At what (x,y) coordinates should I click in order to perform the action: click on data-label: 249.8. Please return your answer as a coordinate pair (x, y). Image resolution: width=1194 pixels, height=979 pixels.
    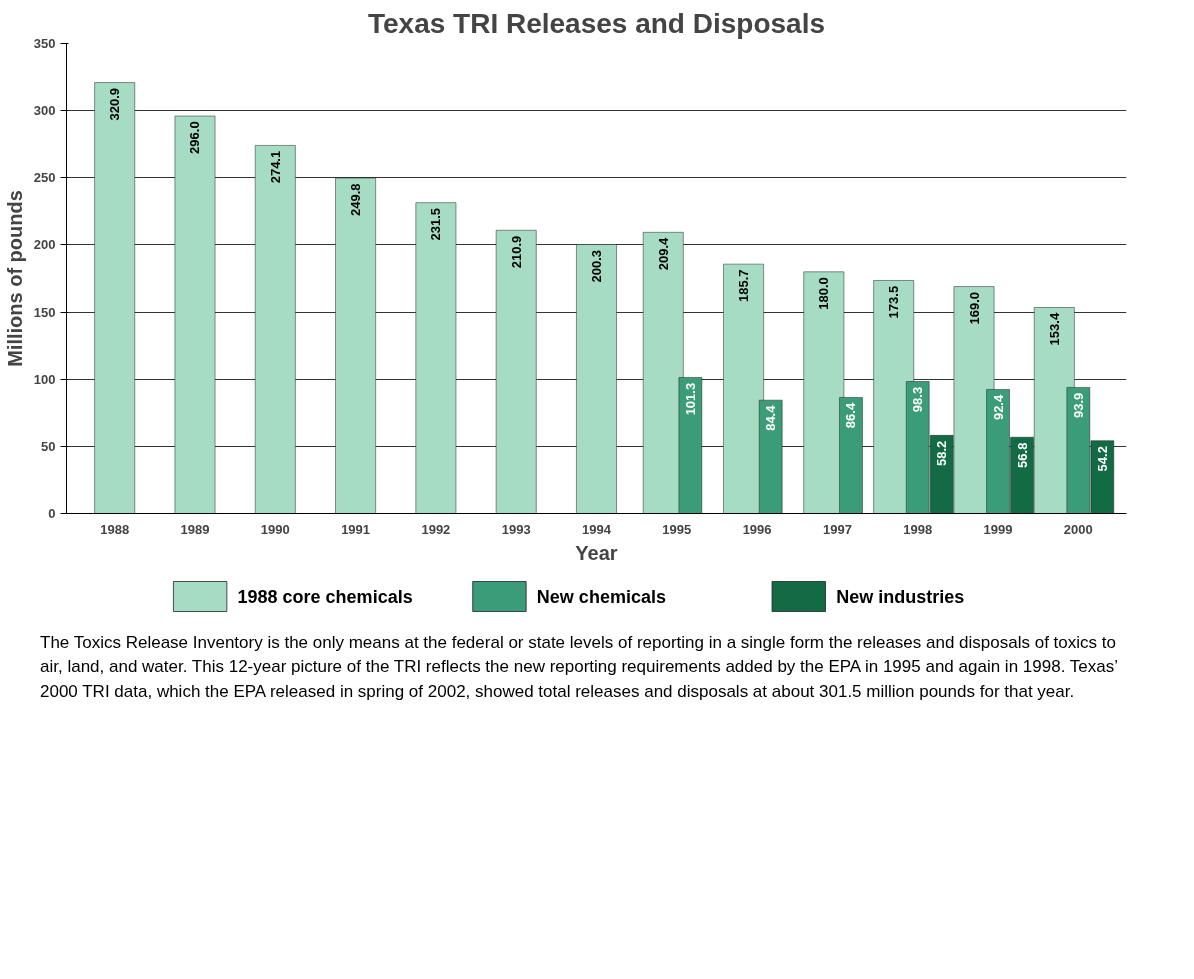
    Looking at the image, I should click on (356, 199).